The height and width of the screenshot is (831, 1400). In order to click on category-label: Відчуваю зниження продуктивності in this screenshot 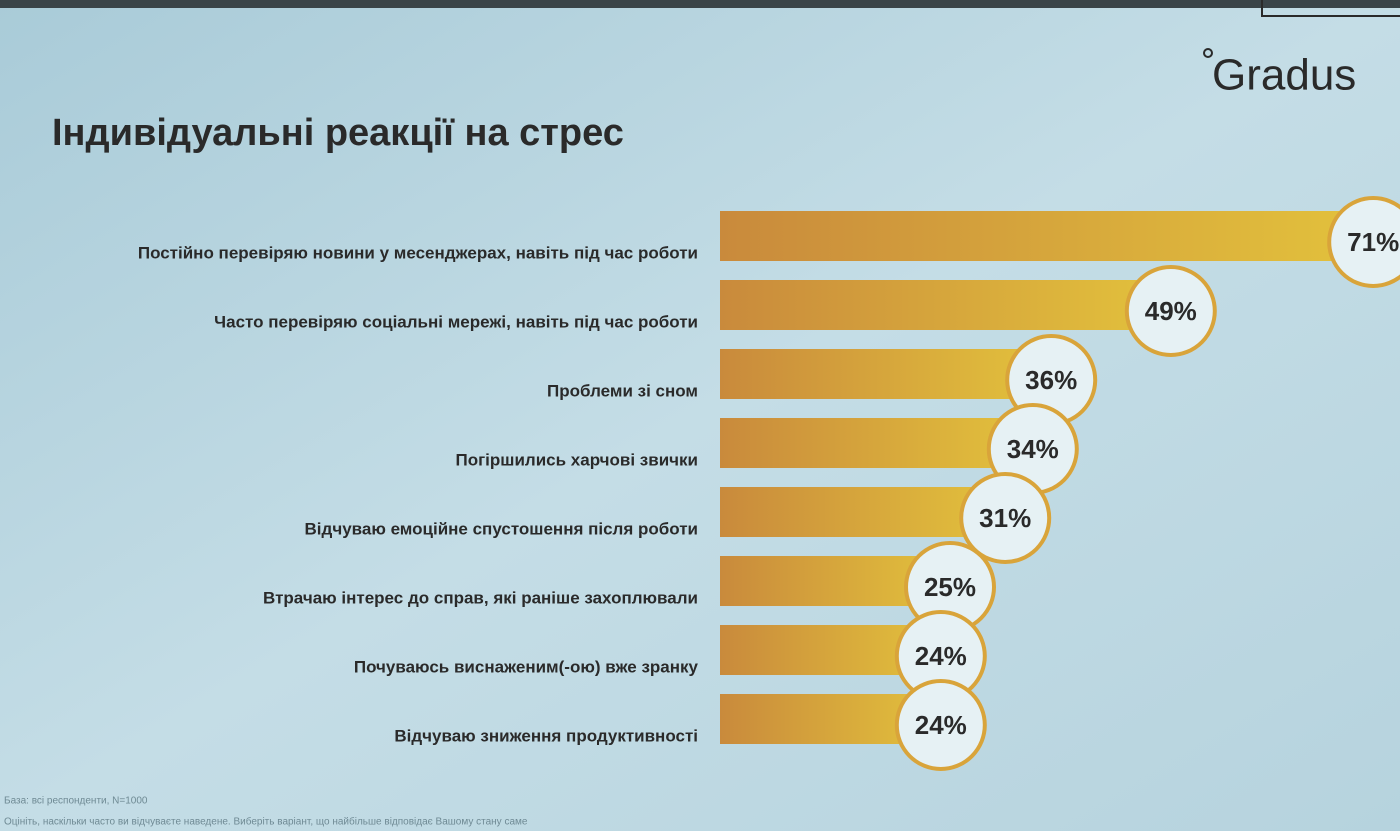, I will do `click(546, 735)`.